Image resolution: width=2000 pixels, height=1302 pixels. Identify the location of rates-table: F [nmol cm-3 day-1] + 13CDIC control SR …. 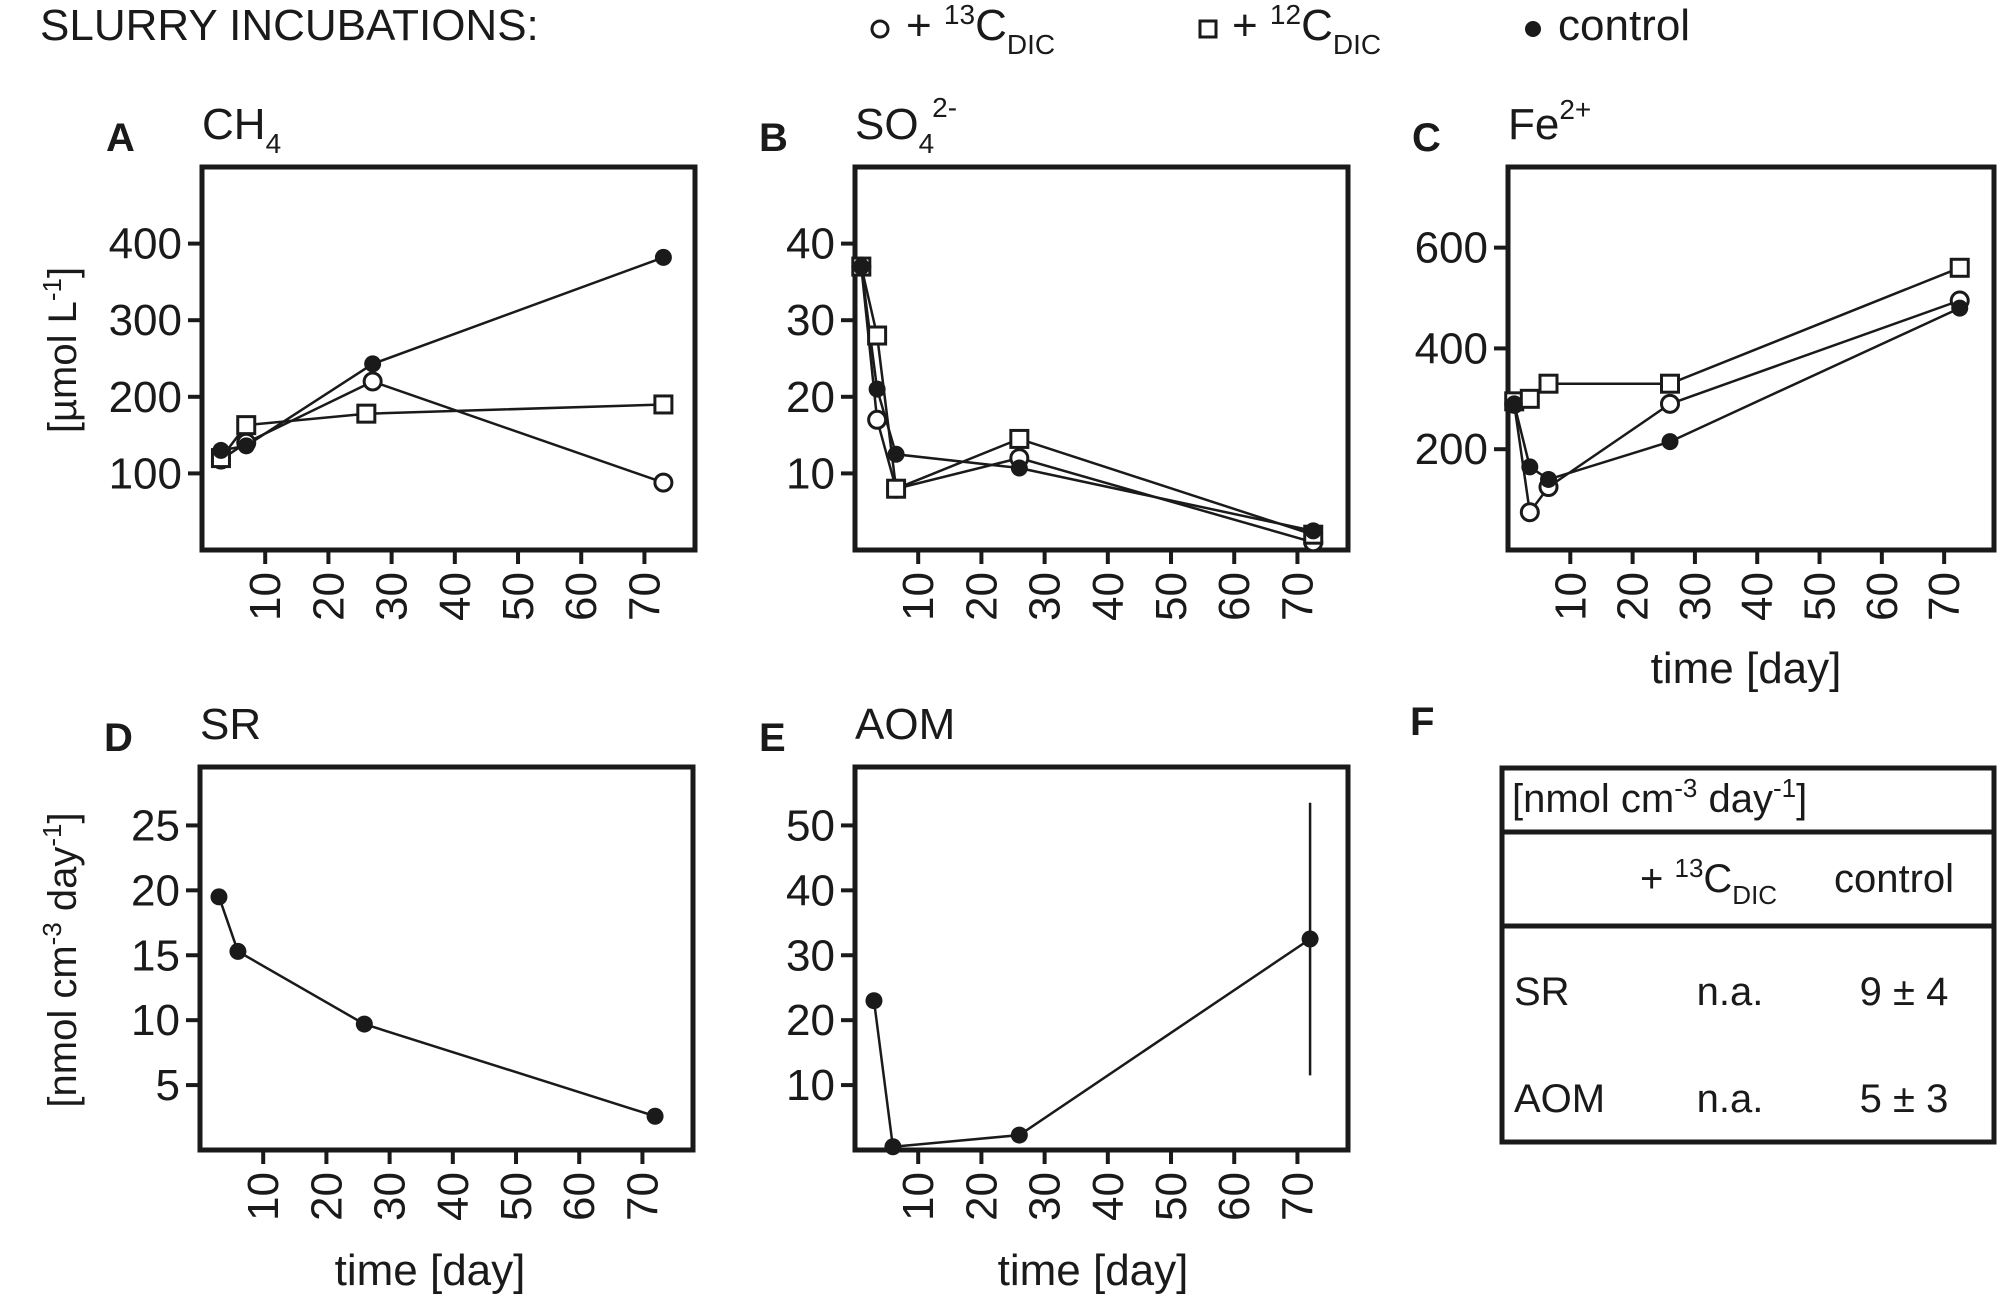
(1703, 922).